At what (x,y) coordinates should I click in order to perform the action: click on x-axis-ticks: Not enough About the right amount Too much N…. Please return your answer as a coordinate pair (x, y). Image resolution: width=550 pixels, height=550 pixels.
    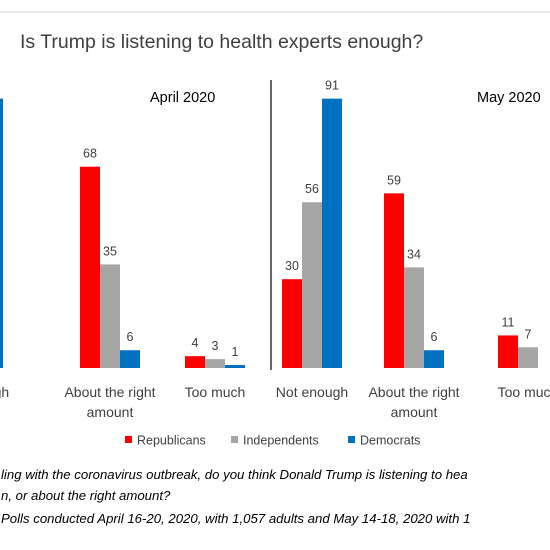
    Looking at the image, I should click on (275, 402).